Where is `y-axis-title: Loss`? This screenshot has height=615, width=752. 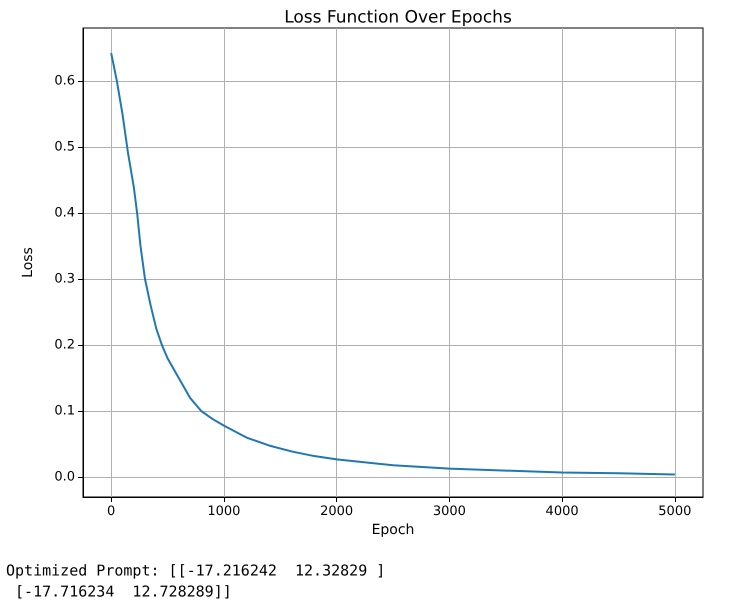
y-axis-title: Loss is located at coordinates (28, 262).